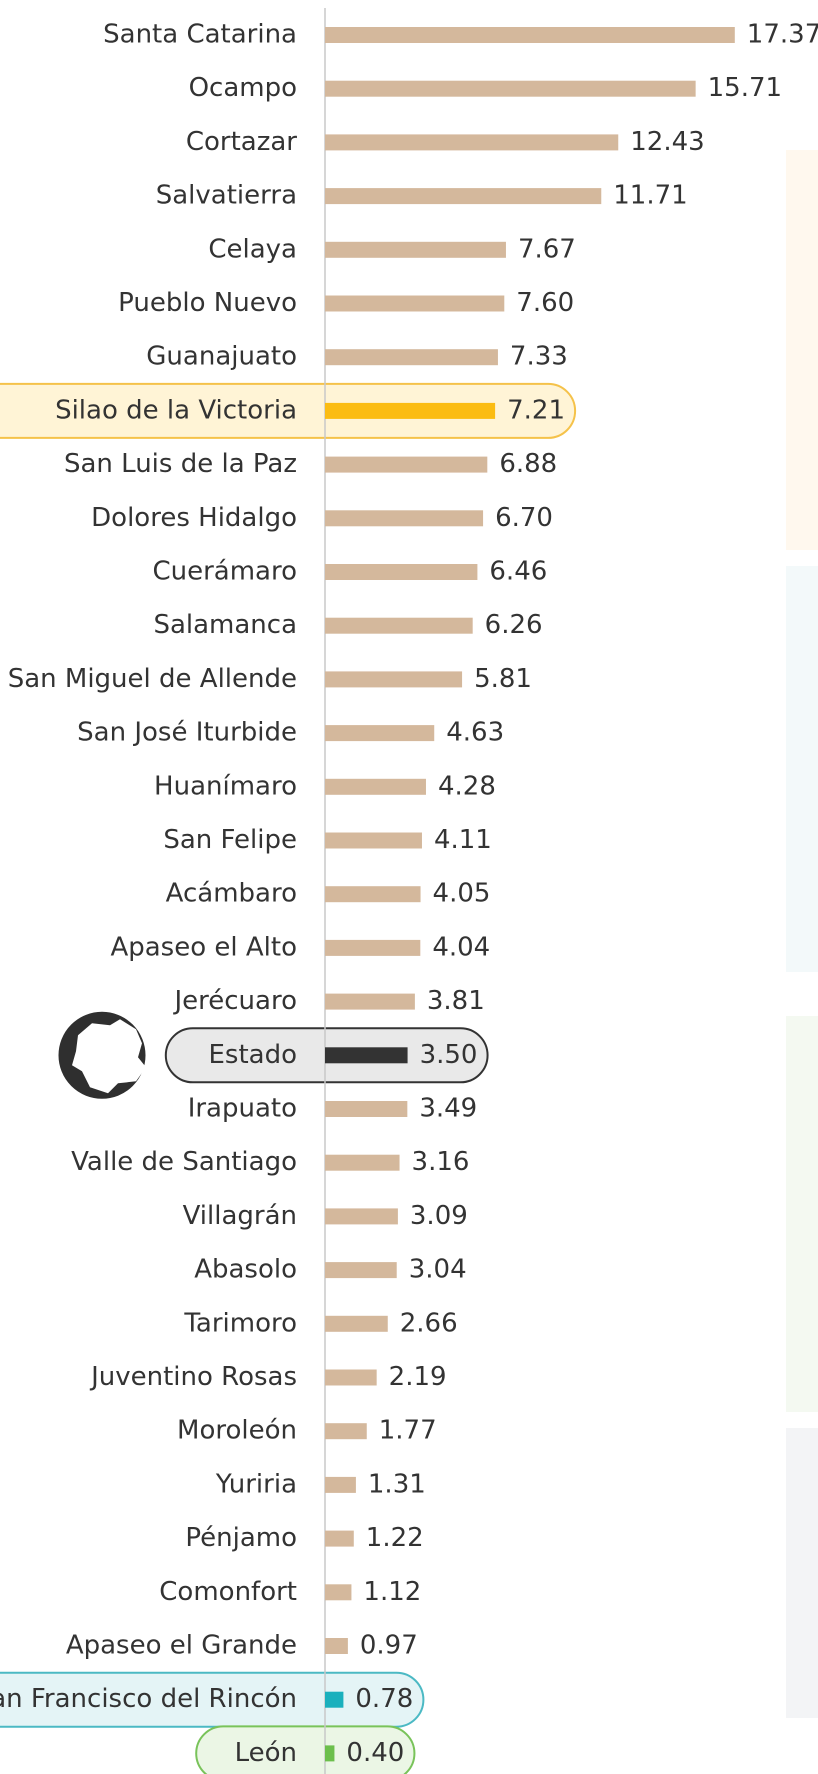  I want to click on category-label: Estado, so click(252, 1055).